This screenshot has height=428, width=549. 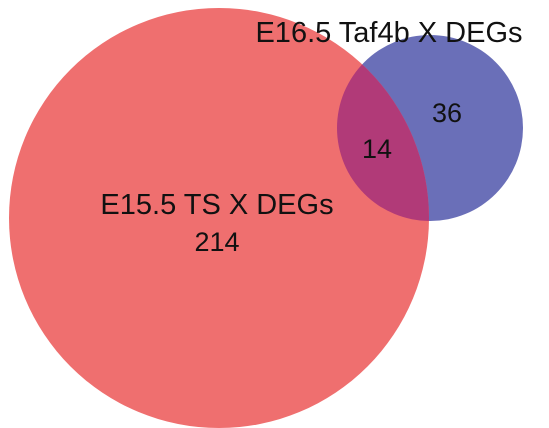 What do you see at coordinates (377, 149) in the screenshot?
I see `intersection-count: 14` at bounding box center [377, 149].